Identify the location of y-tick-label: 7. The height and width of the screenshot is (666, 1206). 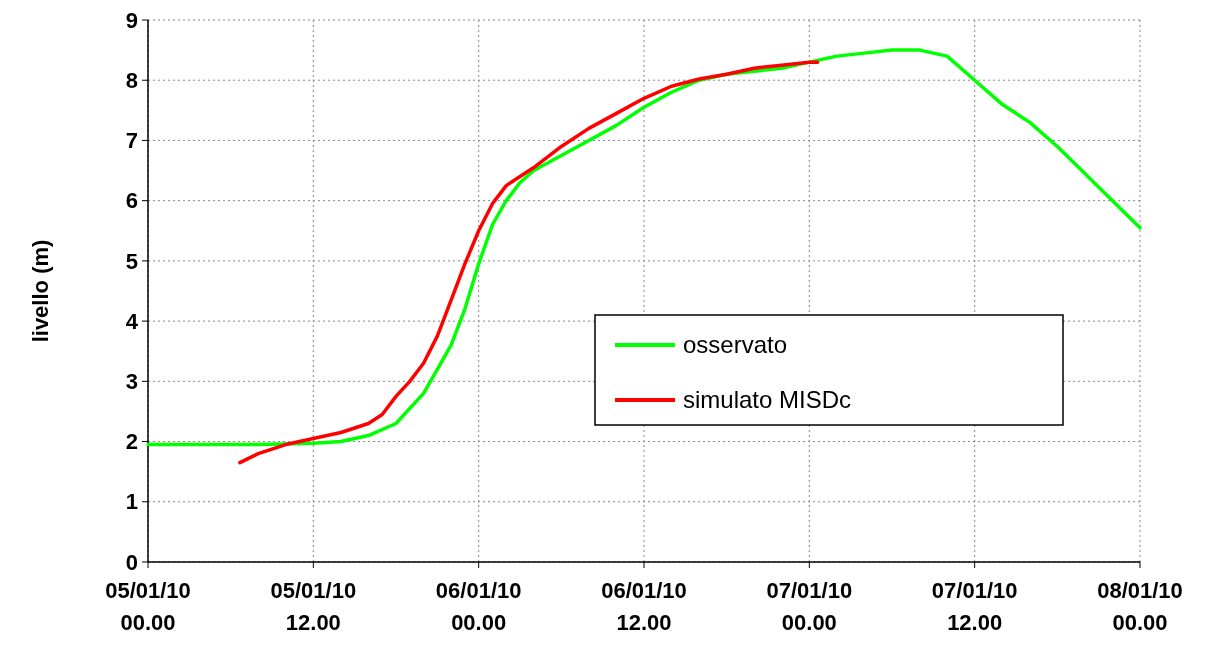
(131, 141).